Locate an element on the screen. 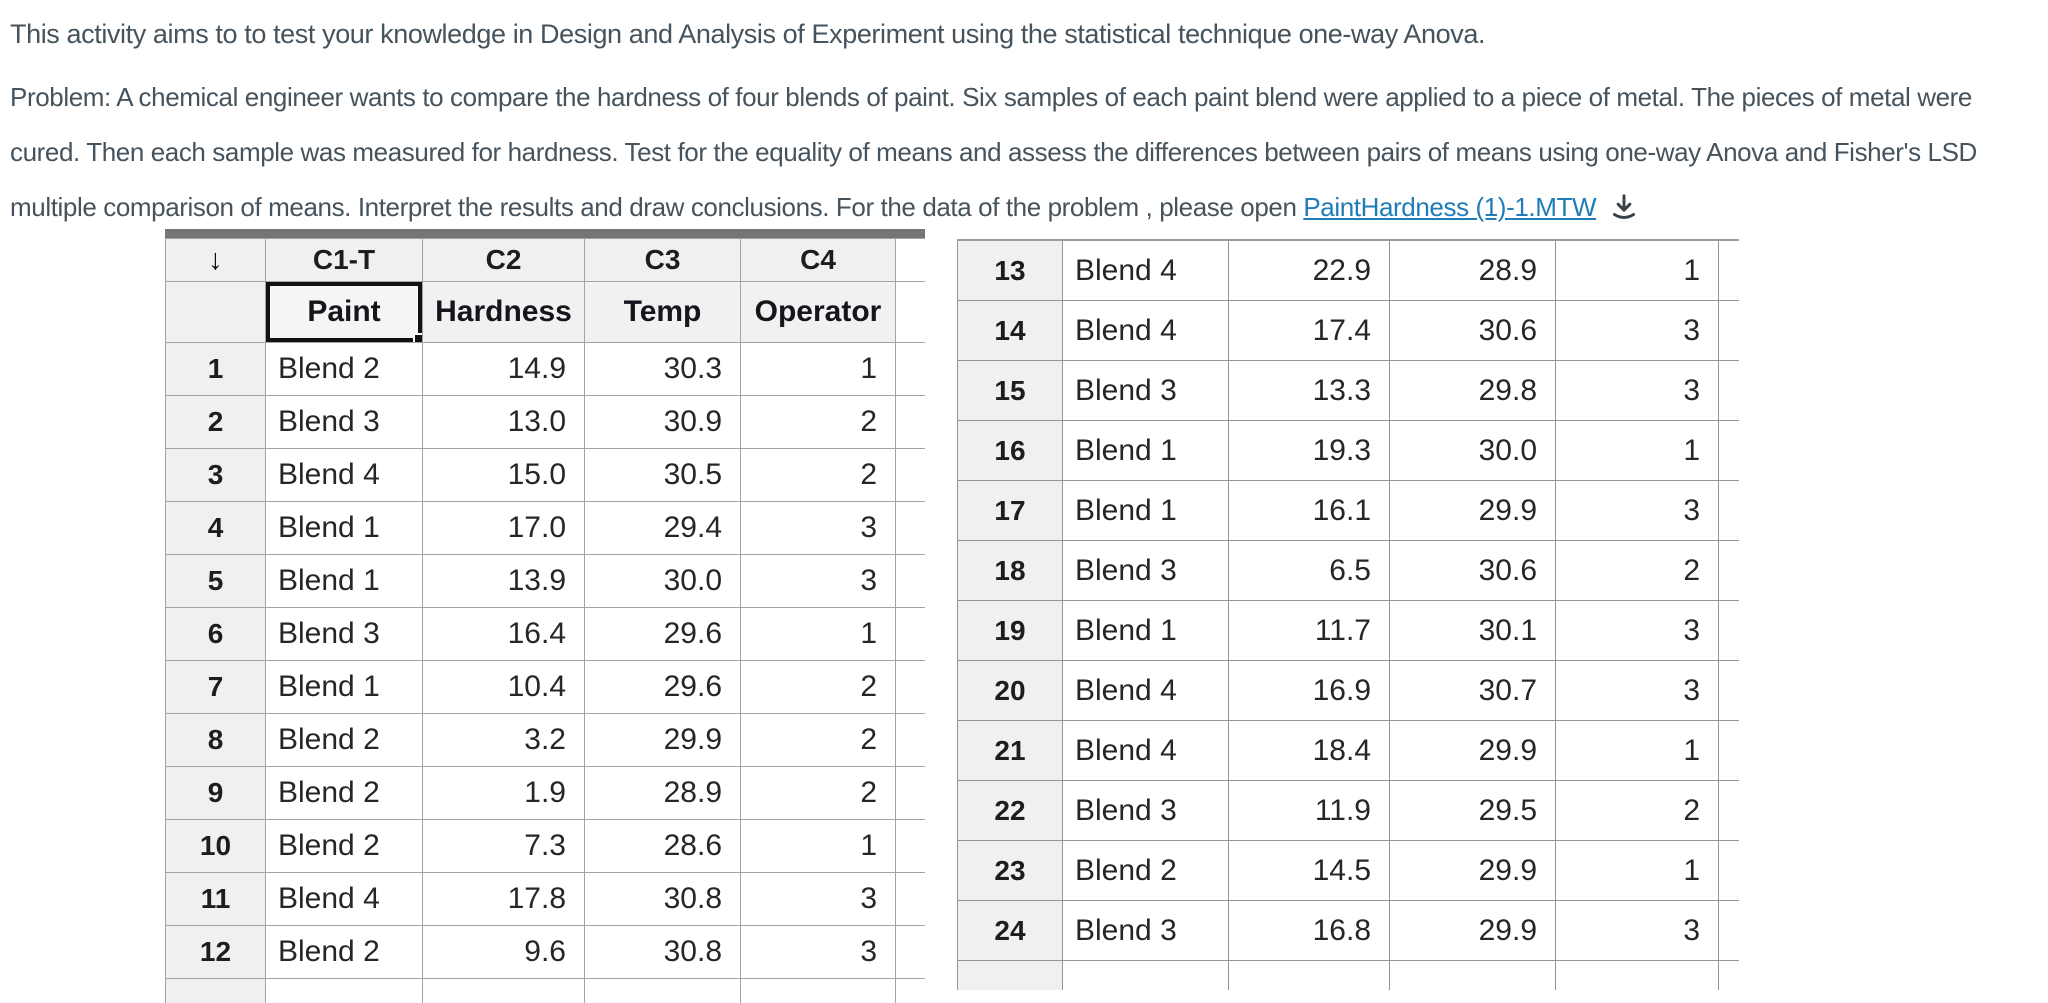 The width and height of the screenshot is (2048, 1003). hardness-cell: 18.4 is located at coordinates (1309, 750).